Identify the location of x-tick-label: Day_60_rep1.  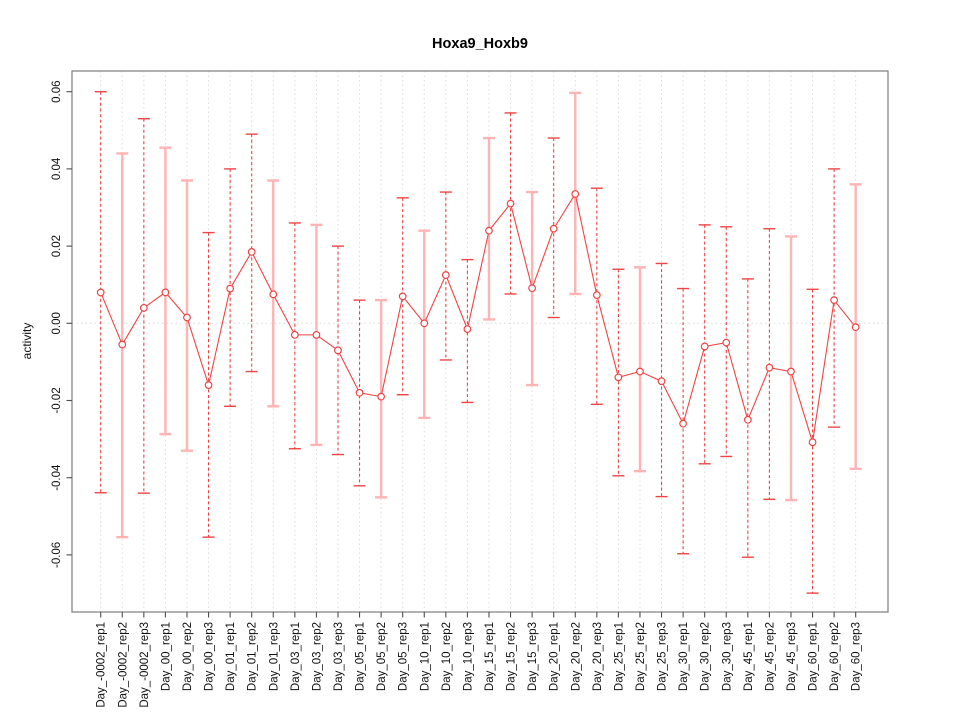
(814, 656).